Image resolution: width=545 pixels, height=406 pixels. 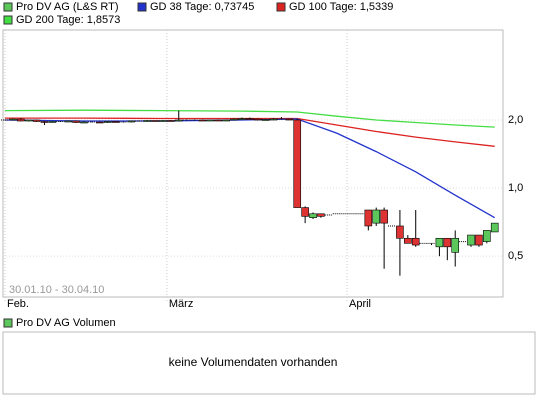 What do you see at coordinates (202, 7) in the screenshot?
I see `legend-label: GD 38 Tage: 0,73745` at bounding box center [202, 7].